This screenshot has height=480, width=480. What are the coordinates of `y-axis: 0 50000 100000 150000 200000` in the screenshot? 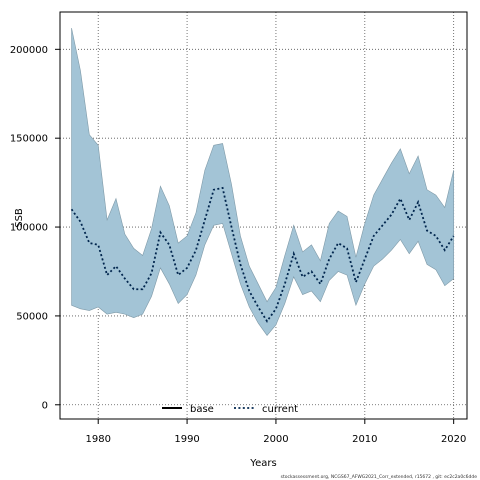 It's located at (35, 228).